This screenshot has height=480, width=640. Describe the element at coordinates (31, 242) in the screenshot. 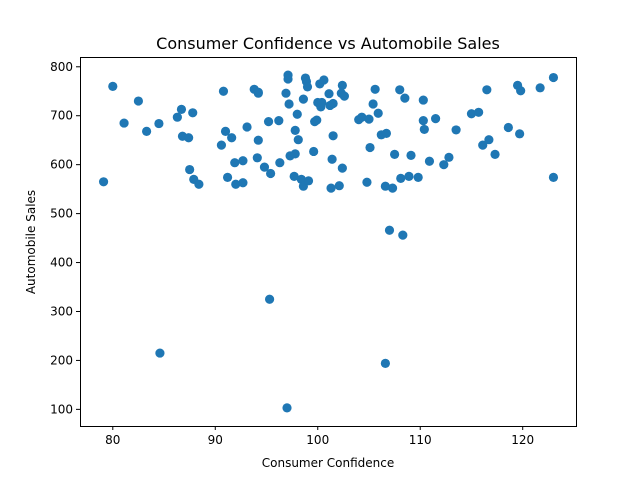

I see `y-axis-label: Automobile Sales` at that location.